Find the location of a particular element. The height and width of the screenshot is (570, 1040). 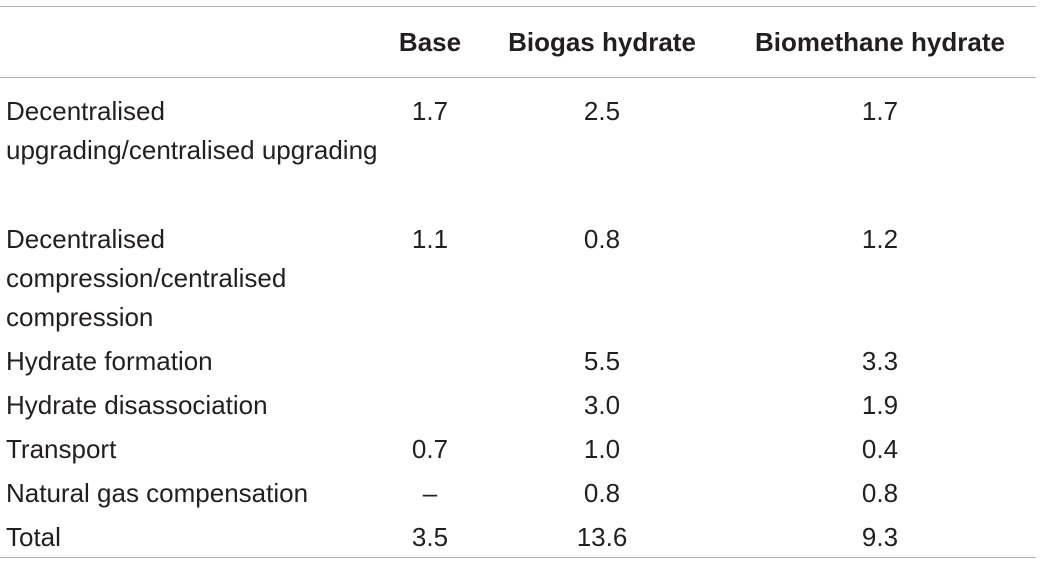

cell-biogas: 3.0 is located at coordinates (602, 405).